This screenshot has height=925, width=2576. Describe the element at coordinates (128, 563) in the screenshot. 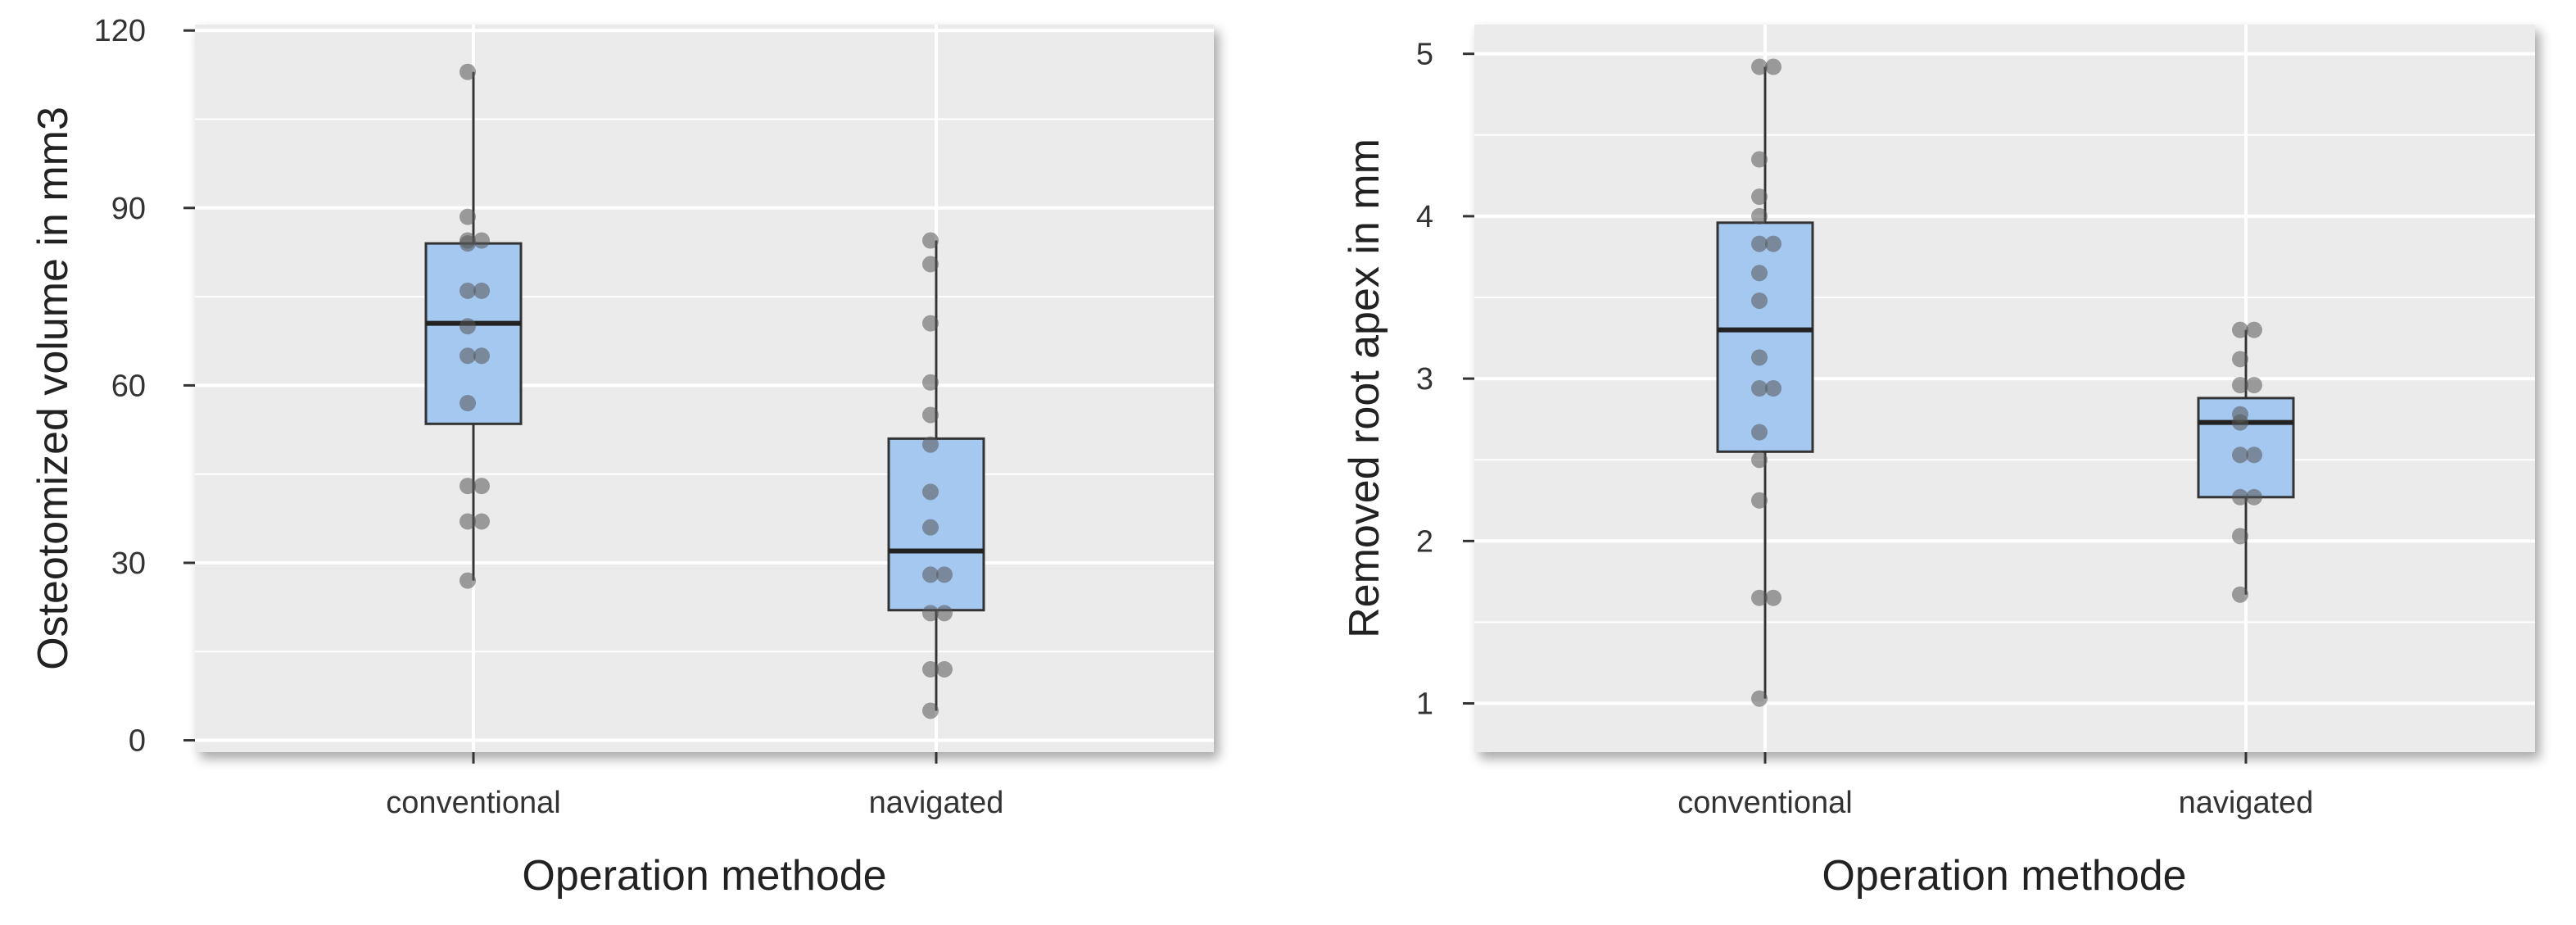

I see `y-tick-label: 30` at that location.